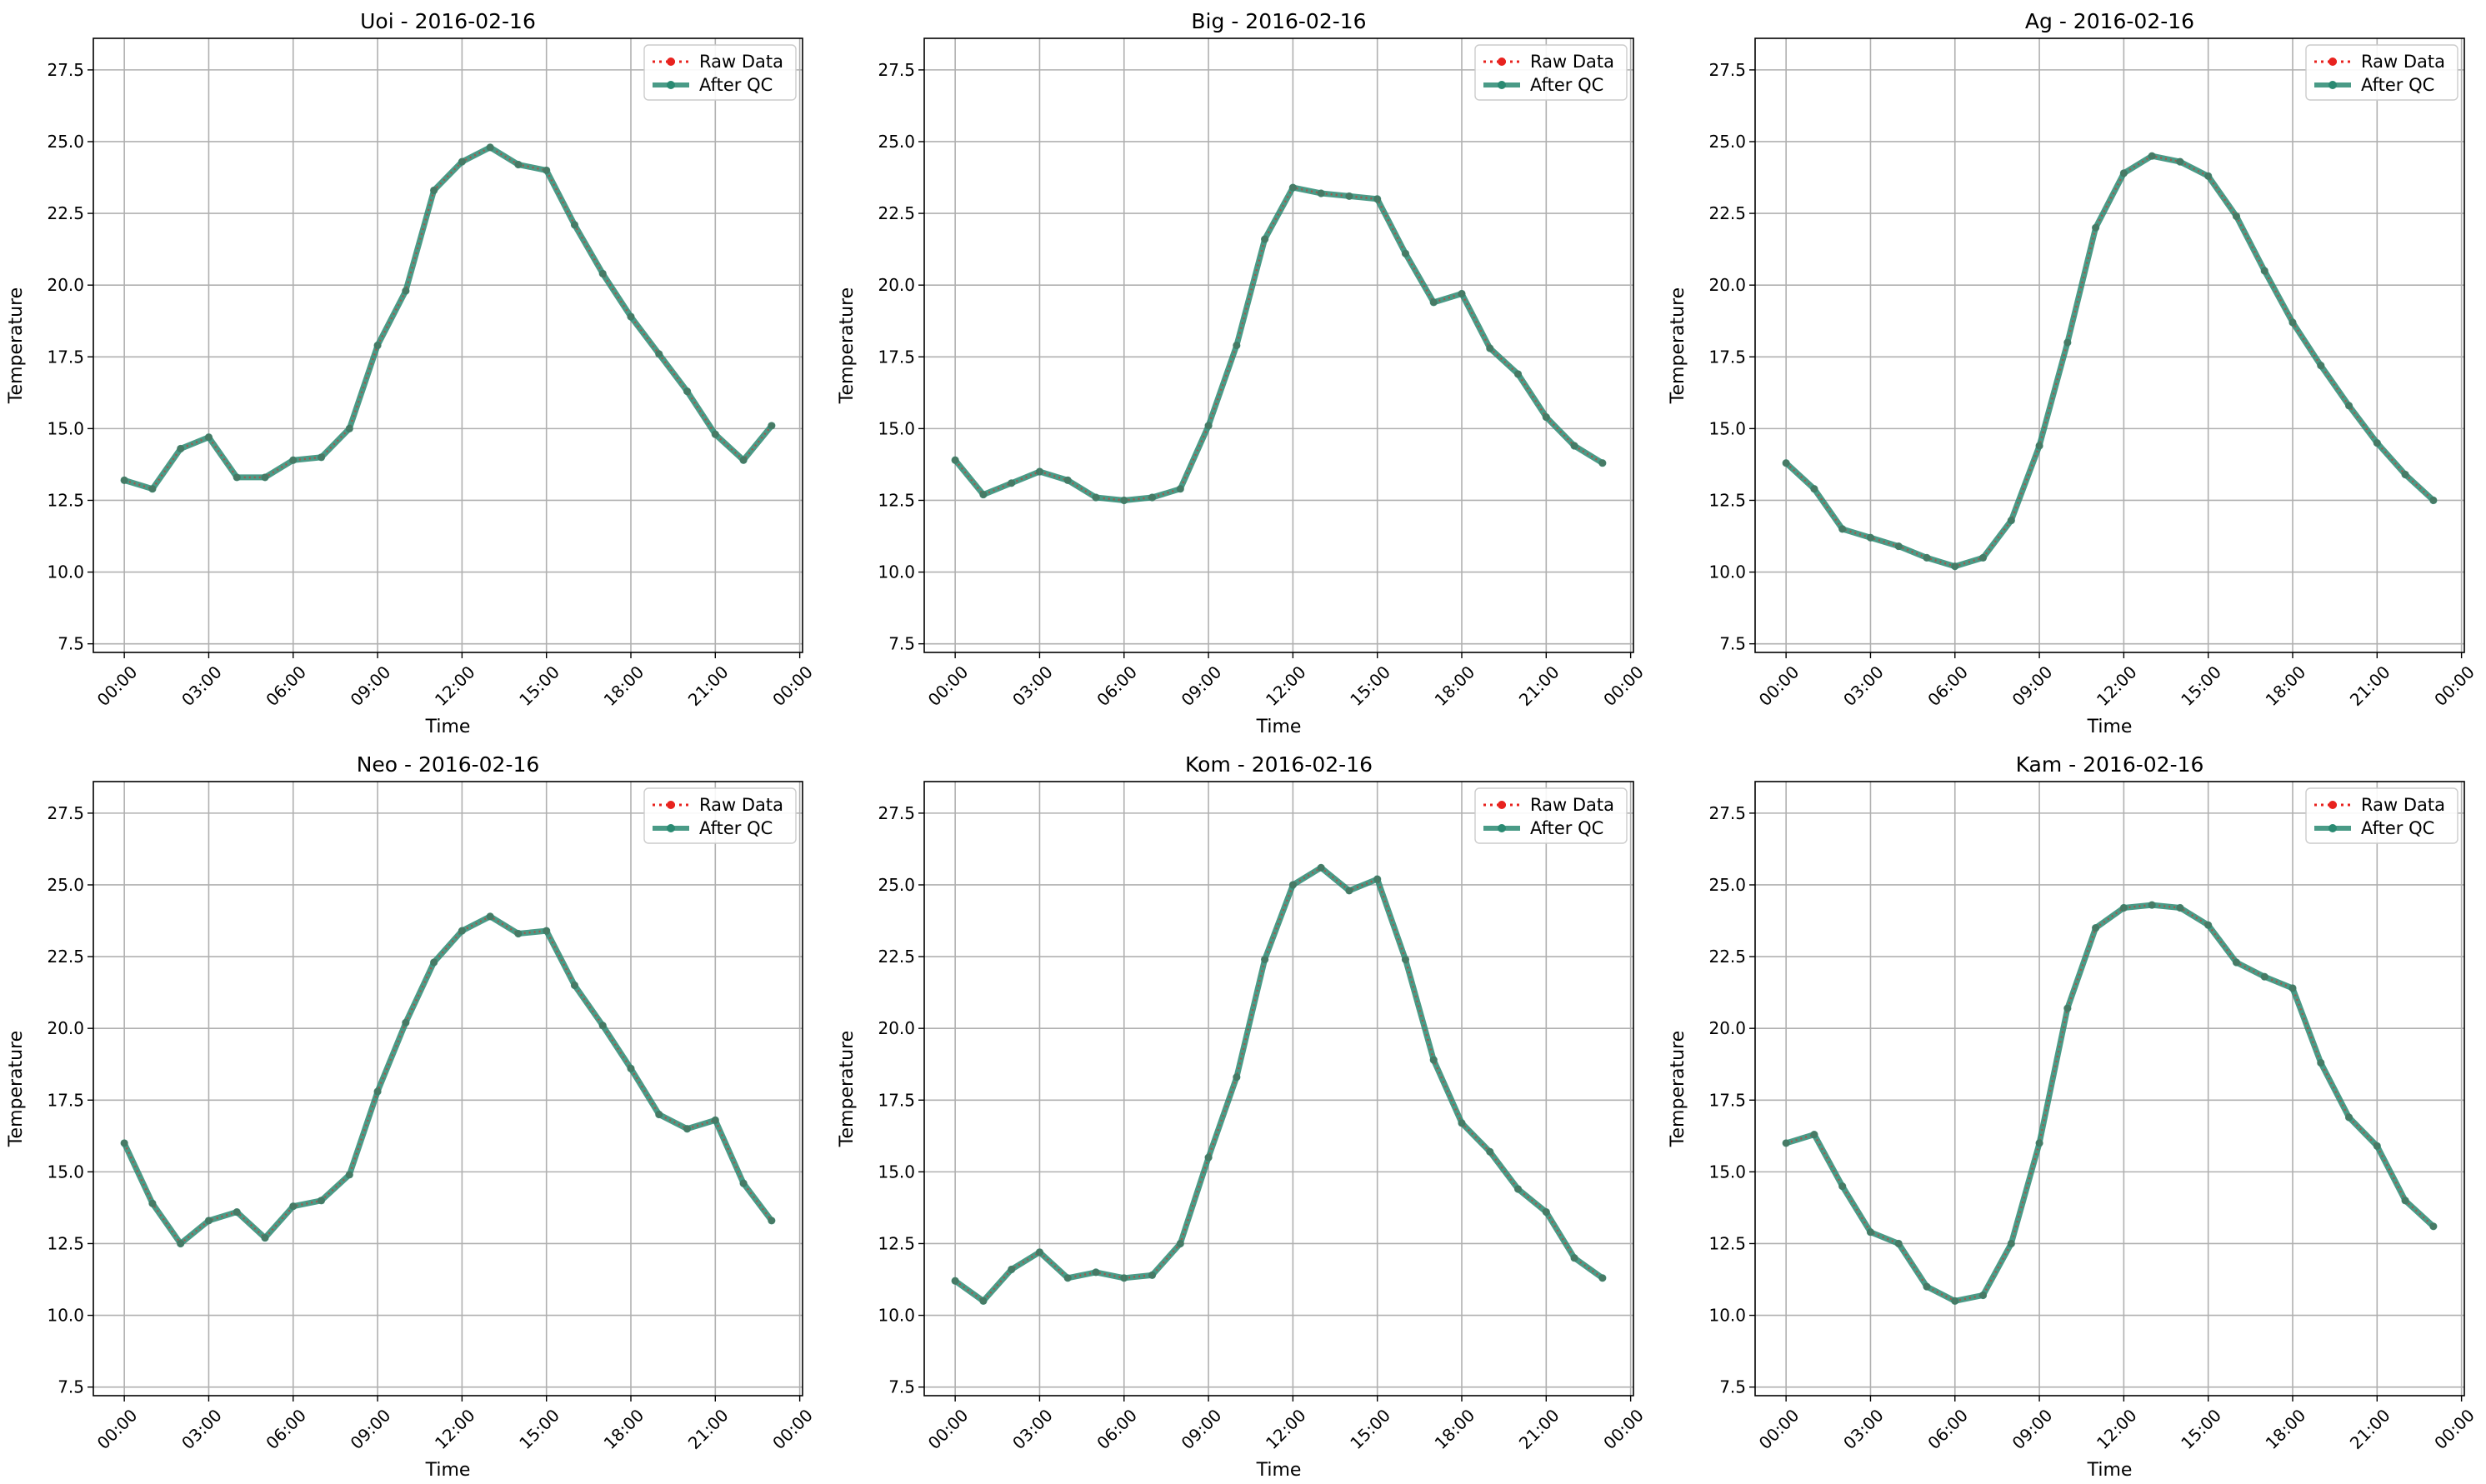 Image resolution: width=2486 pixels, height=1484 pixels. What do you see at coordinates (2333, 805) in the screenshot?
I see `legend-marker-raw-data` at bounding box center [2333, 805].